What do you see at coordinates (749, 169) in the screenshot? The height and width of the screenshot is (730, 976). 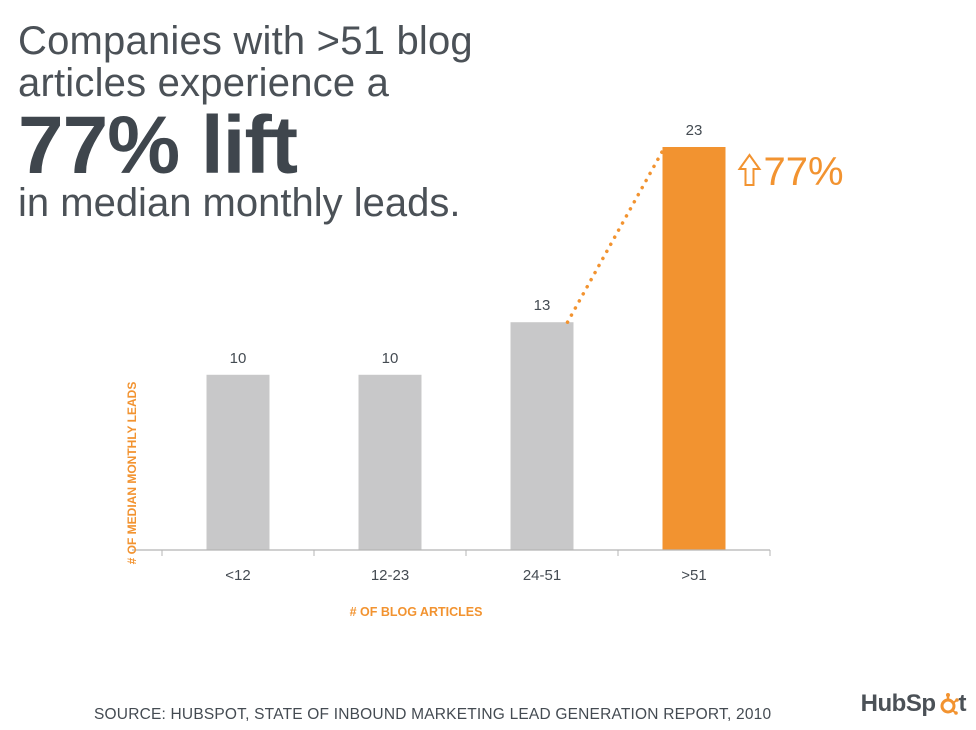 I see `up-arrow-icon` at bounding box center [749, 169].